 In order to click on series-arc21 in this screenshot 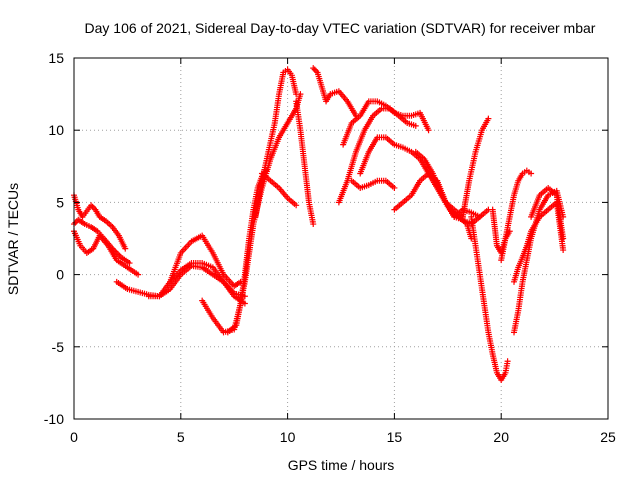, I will do `click(489, 298)`.